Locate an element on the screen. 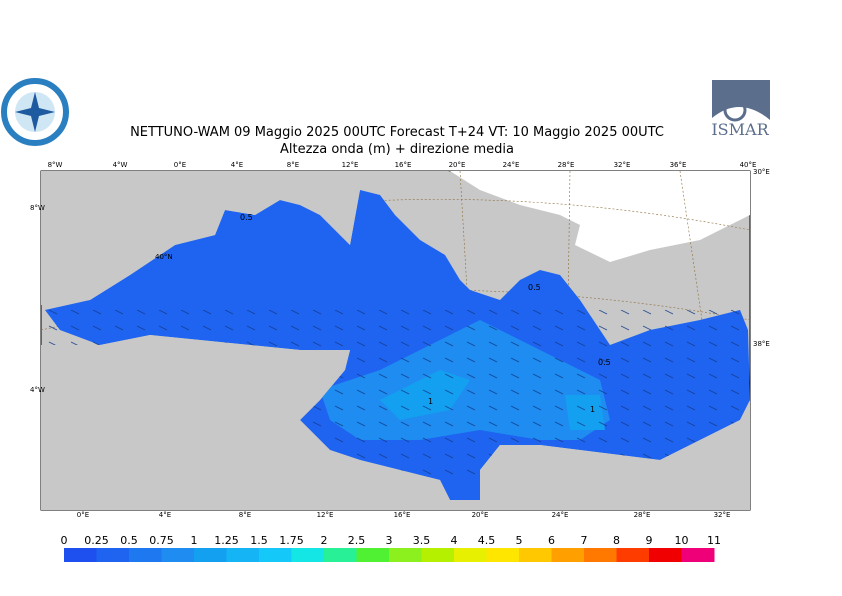 The height and width of the screenshot is (596, 842). colorbar-label: 4 is located at coordinates (454, 540).